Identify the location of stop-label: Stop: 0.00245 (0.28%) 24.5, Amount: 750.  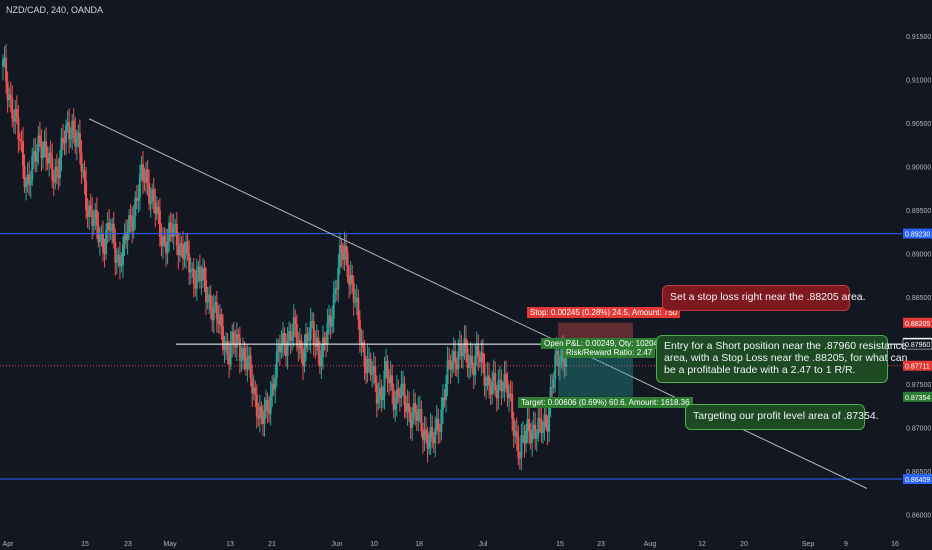
(604, 312).